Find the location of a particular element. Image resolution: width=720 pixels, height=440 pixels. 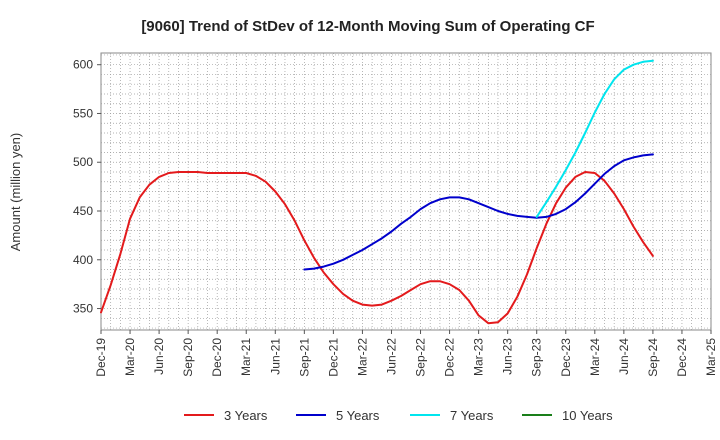

y-tick-label: 450 is located at coordinates (83, 211).